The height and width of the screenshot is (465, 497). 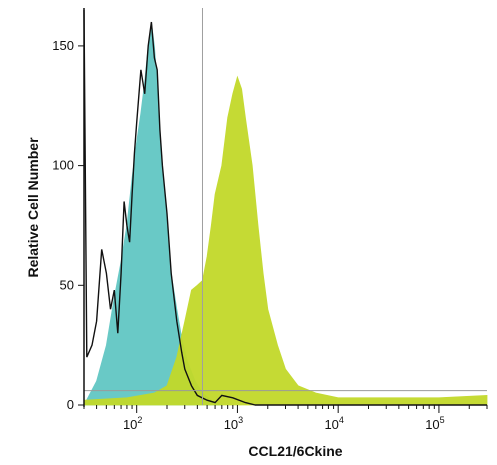 What do you see at coordinates (33, 207) in the screenshot?
I see `y-axis-title: Relative Cell Number` at bounding box center [33, 207].